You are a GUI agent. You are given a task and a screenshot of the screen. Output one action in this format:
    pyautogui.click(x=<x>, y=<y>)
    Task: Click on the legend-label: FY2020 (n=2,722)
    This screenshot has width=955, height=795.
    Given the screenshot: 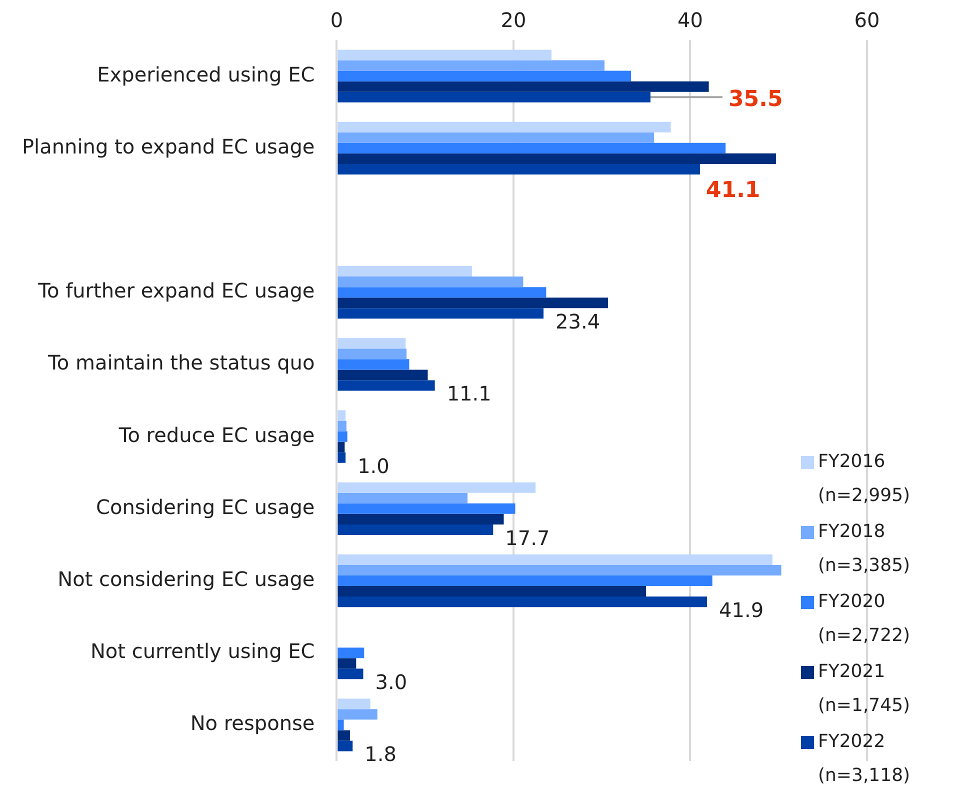 What is the action you would take?
    pyautogui.click(x=865, y=619)
    